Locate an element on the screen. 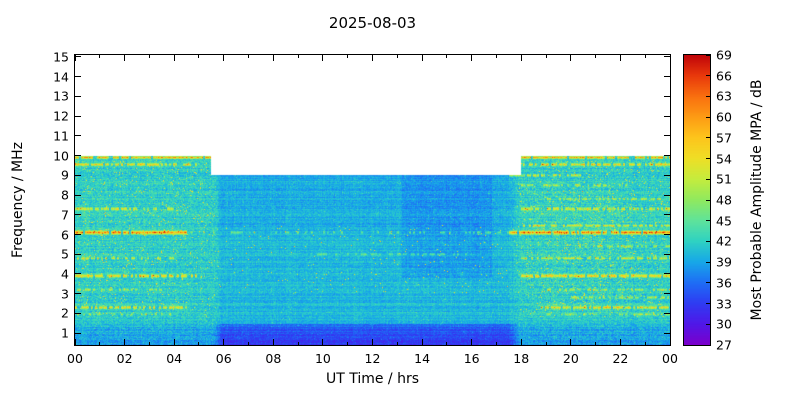 The image size is (800, 400). x-tick-label: 12 is located at coordinates (372, 358).